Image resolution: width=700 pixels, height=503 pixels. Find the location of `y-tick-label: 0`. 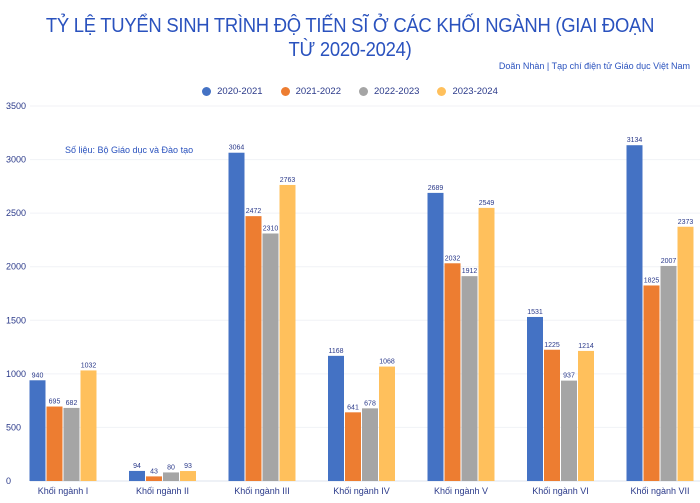

y-tick-label: 0 is located at coordinates (8, 481).